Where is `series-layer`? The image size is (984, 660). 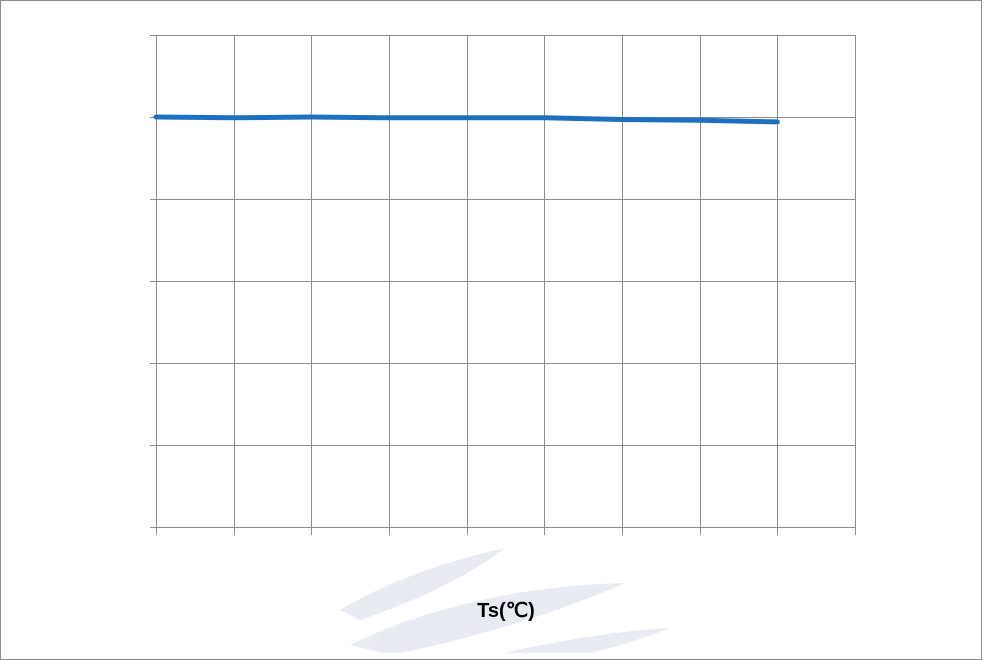
series-layer is located at coordinates (466, 119).